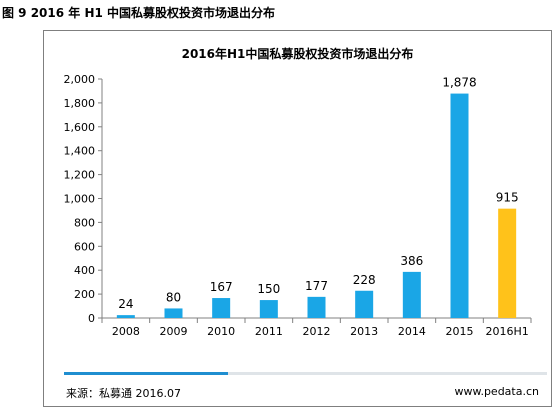 The height and width of the screenshot is (415, 556). I want to click on x-tick-label: 2015, so click(460, 331).